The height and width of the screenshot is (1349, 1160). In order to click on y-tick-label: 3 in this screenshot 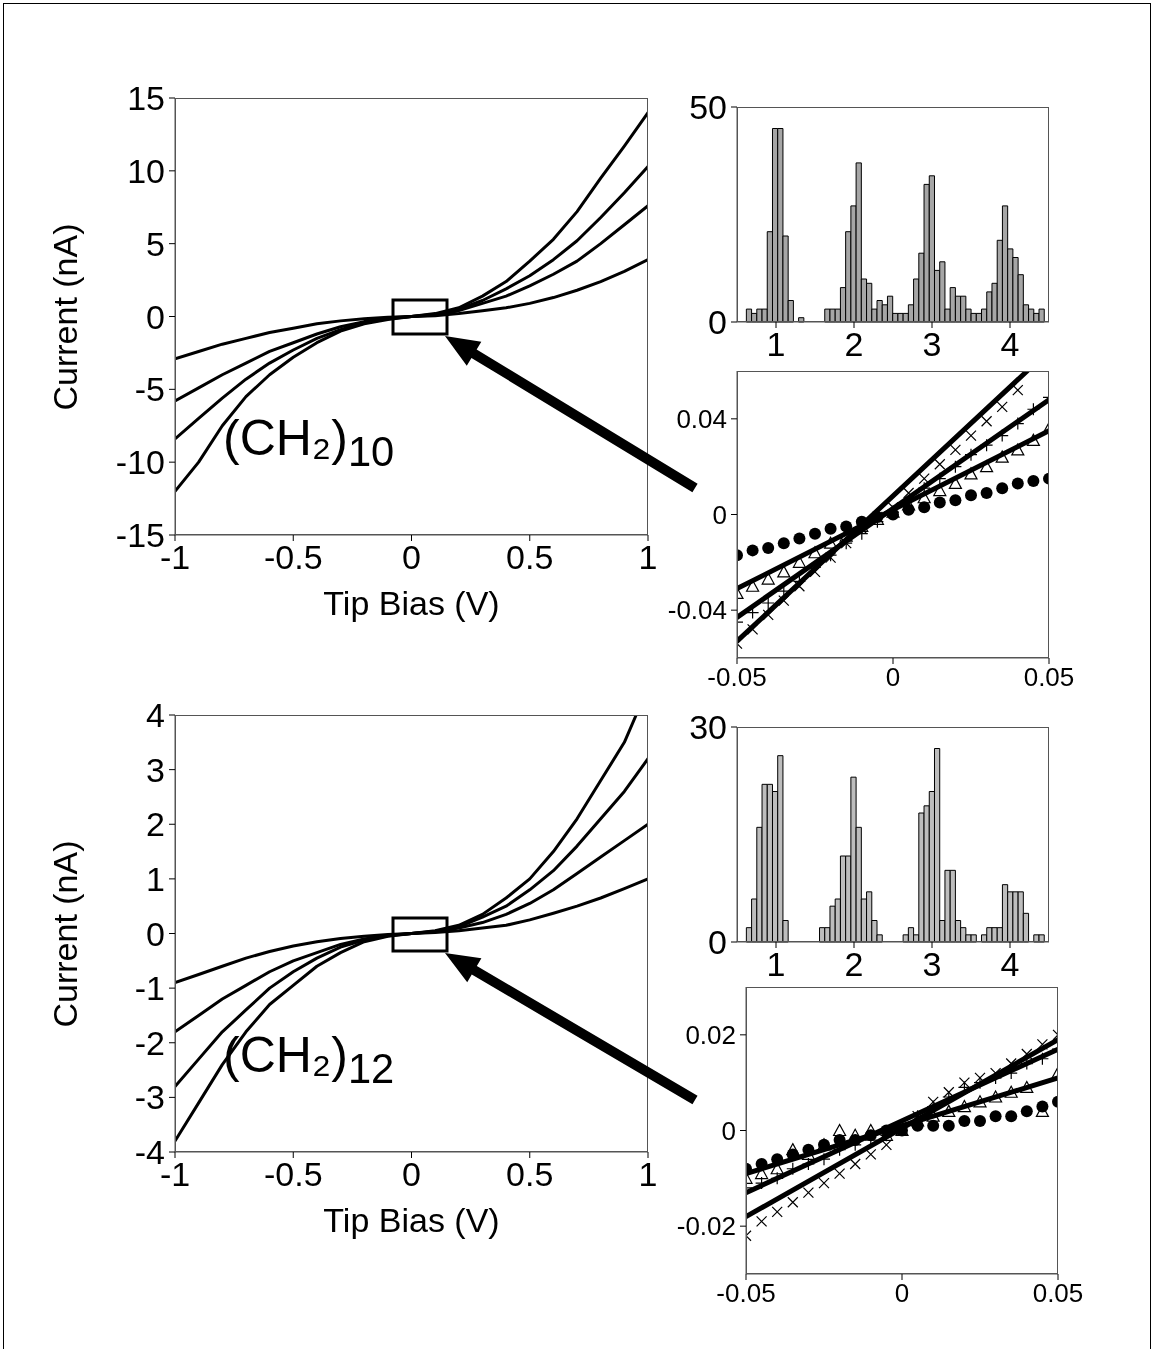, I will do `click(155, 769)`.